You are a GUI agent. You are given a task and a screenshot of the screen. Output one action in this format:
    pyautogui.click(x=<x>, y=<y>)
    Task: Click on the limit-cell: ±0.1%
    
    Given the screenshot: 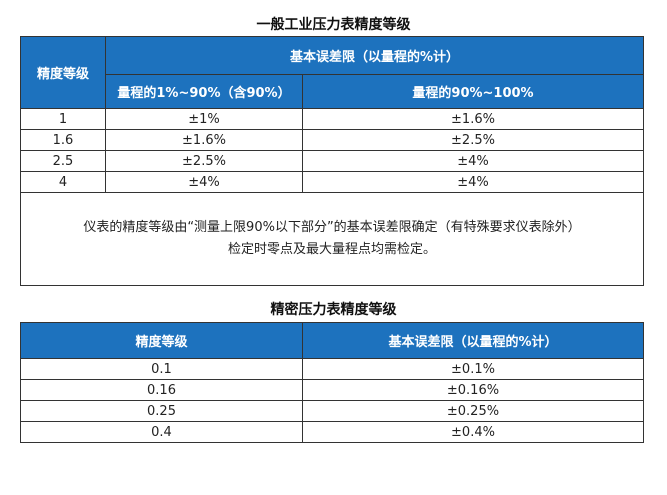 What is the action you would take?
    pyautogui.click(x=473, y=369)
    